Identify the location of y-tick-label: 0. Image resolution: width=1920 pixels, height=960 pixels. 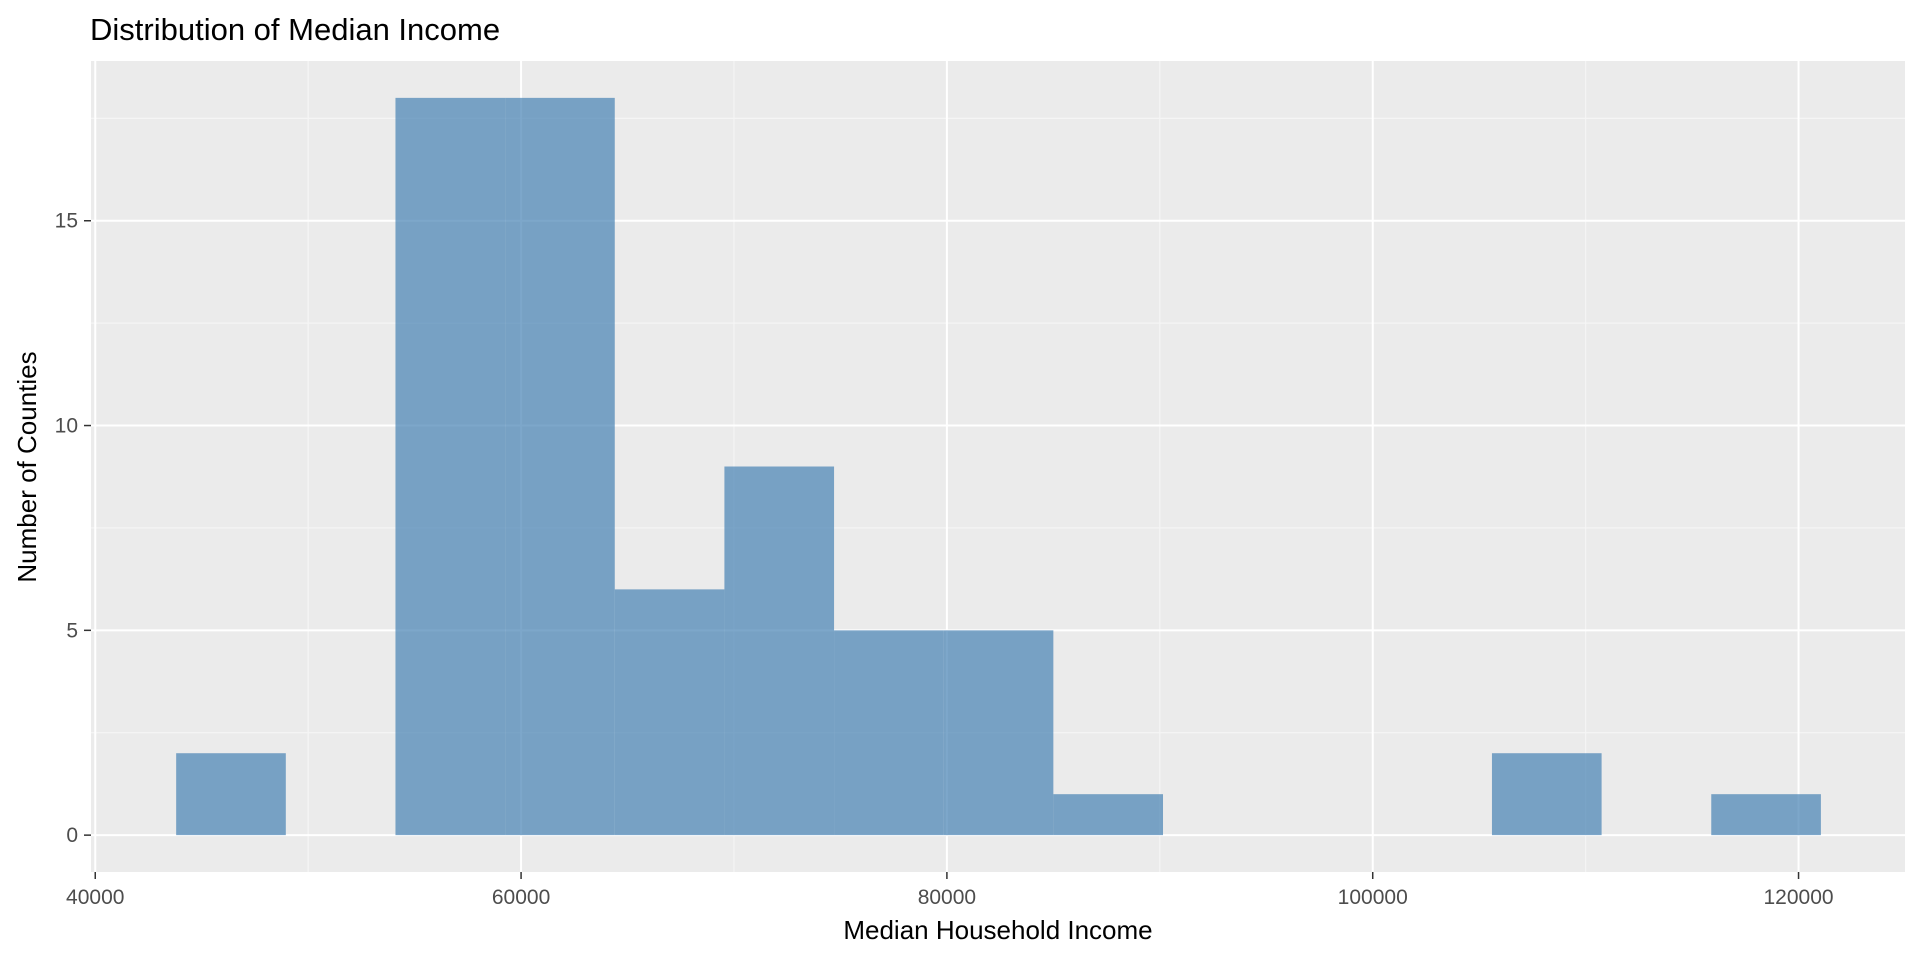
(72, 835).